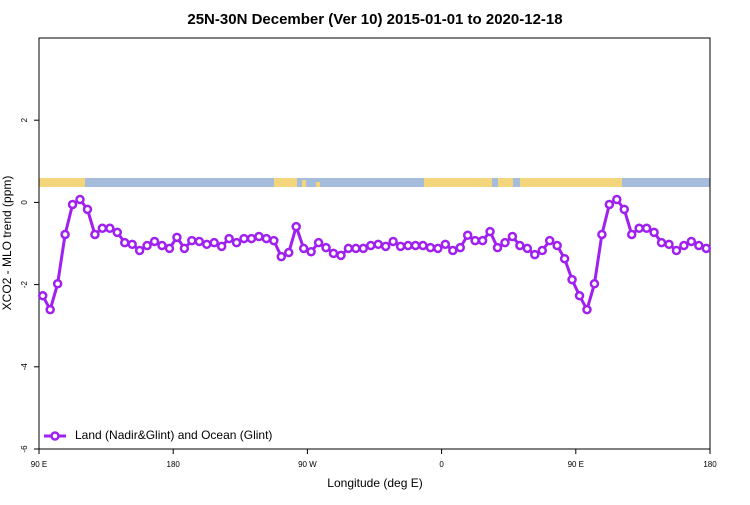  Describe the element at coordinates (24, 119) in the screenshot. I see `y-tick-label: 2` at that location.